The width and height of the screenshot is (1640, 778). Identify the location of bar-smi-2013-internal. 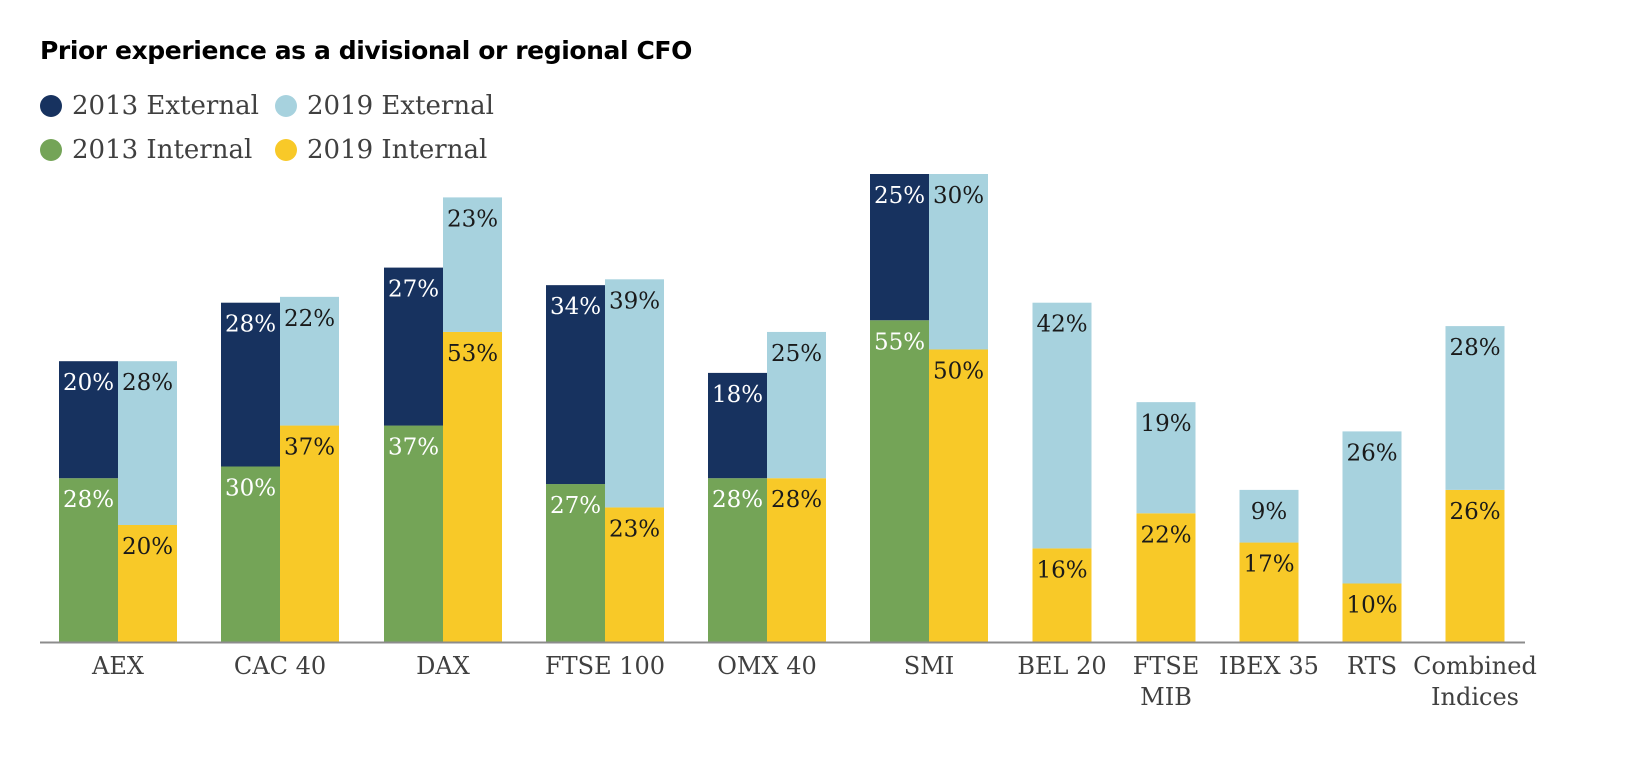
(899, 481).